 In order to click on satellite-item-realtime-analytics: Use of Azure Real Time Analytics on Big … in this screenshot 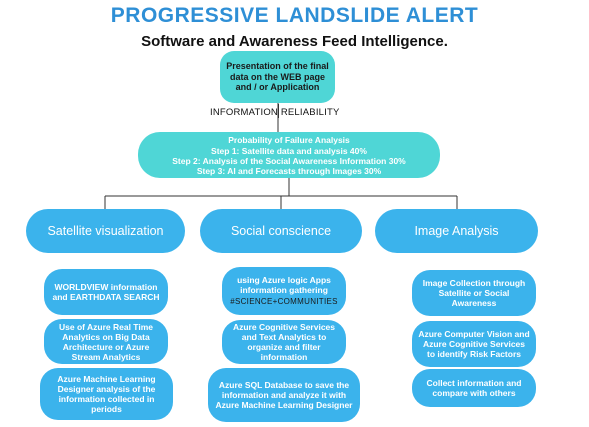, I will do `click(106, 341)`.